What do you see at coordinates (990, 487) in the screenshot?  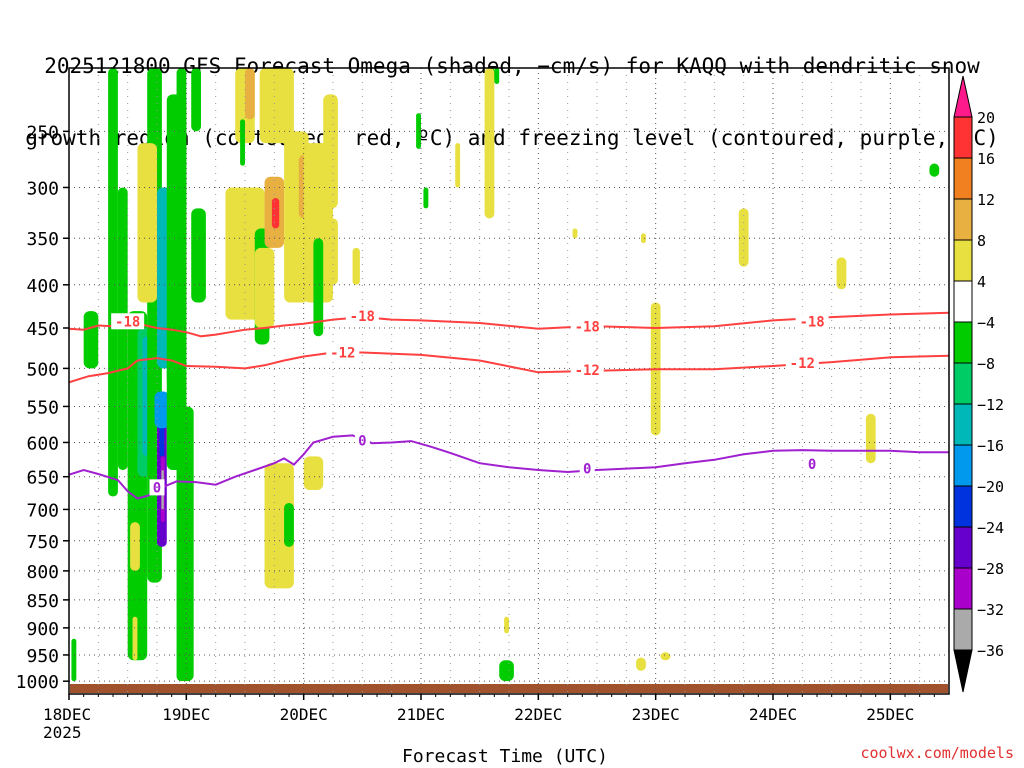 I see `colorbar-label: −20` at bounding box center [990, 487].